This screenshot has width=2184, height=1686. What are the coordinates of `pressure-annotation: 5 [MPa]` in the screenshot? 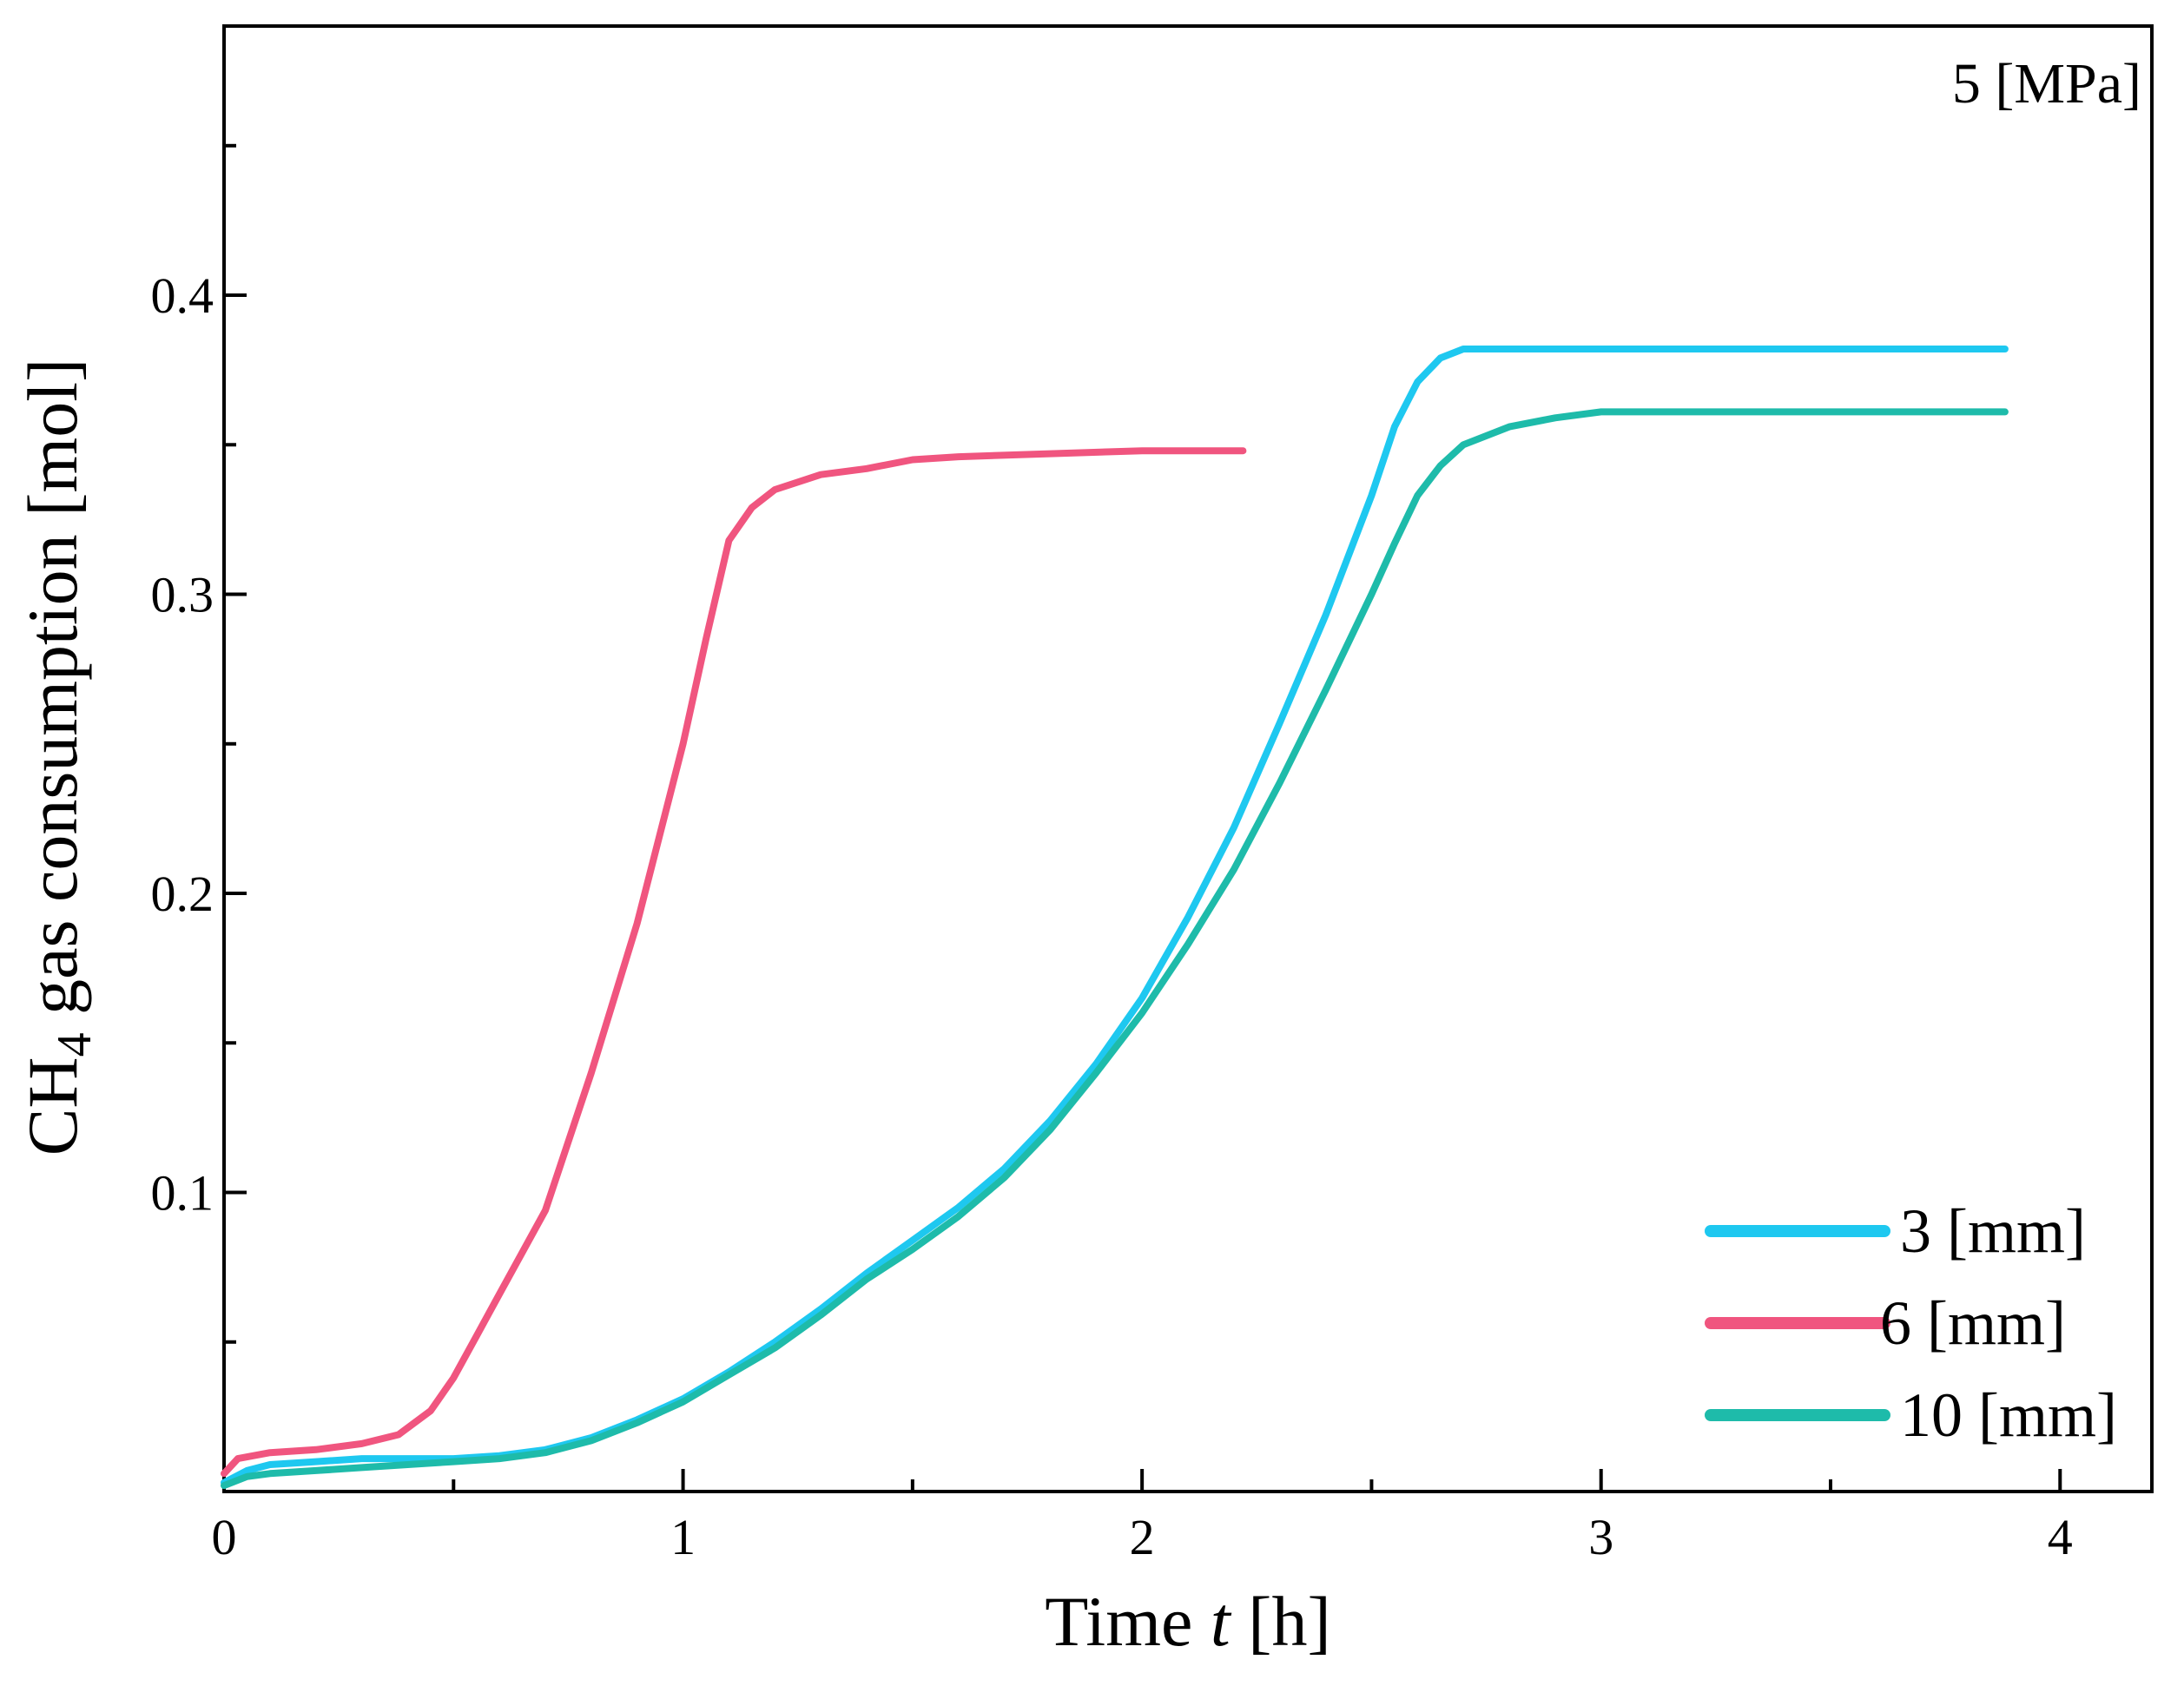 It's located at (2046, 83).